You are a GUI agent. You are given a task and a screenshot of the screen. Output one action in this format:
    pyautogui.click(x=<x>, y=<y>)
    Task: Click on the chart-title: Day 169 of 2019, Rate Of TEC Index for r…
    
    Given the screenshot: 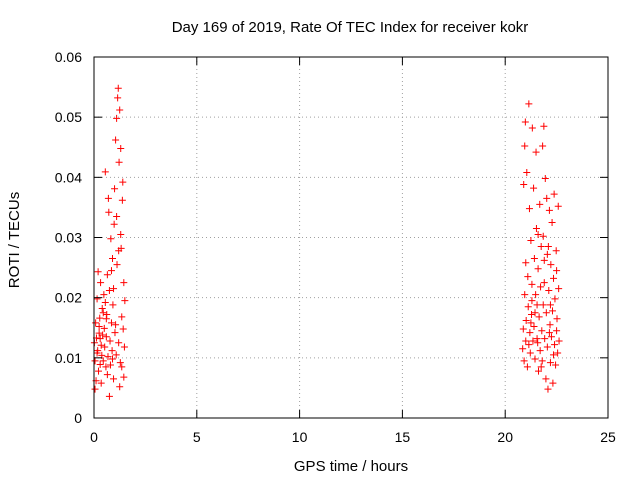 What is the action you would take?
    pyautogui.click(x=350, y=27)
    